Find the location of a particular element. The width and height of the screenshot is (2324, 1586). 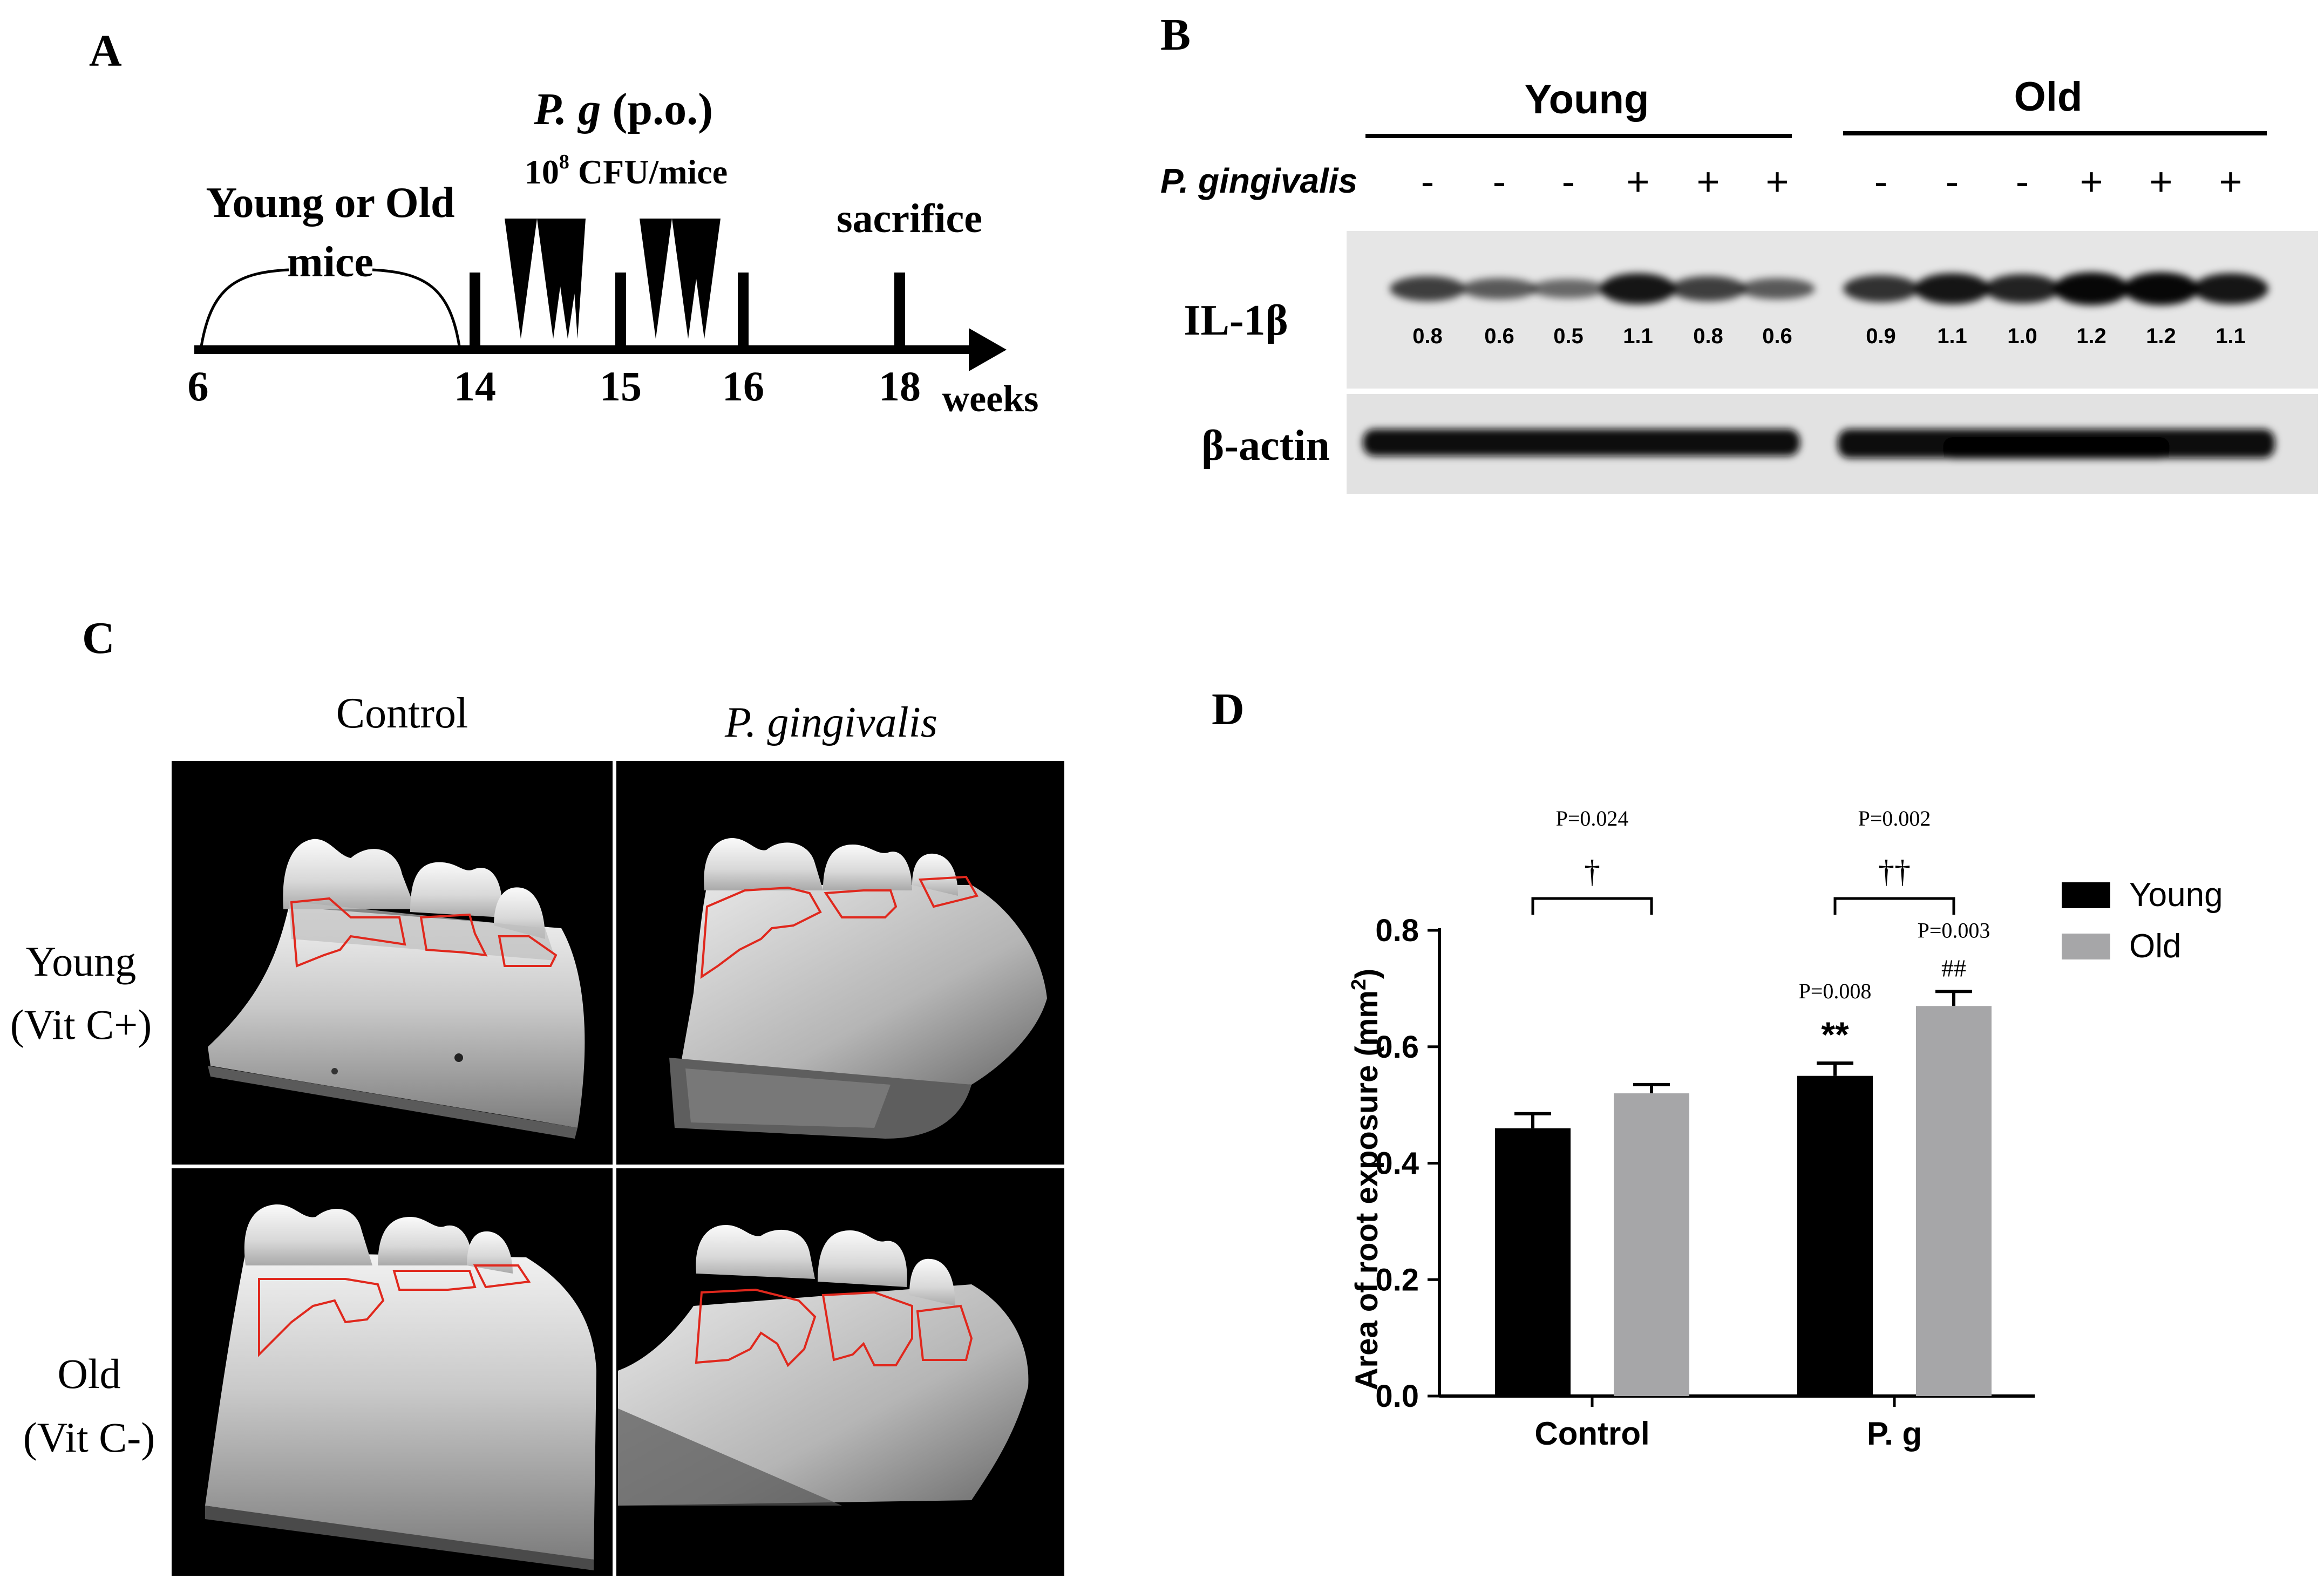

il1b-bands is located at coordinates (1829, 288).